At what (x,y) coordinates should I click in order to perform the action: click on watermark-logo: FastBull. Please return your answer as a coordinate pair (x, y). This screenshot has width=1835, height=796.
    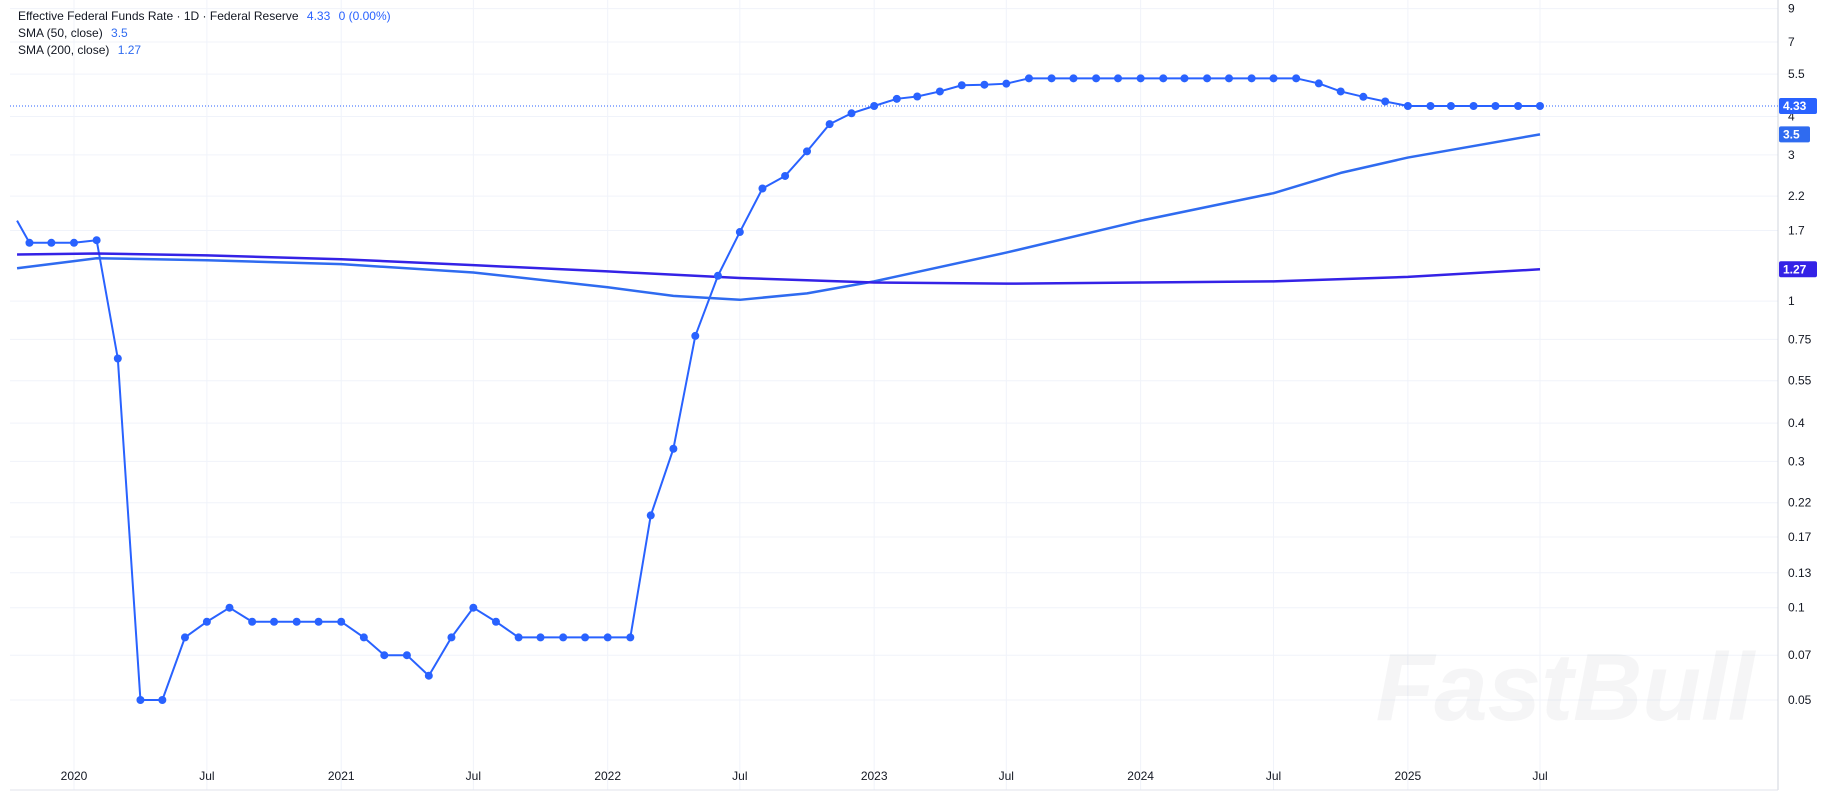
    Looking at the image, I should click on (1566, 687).